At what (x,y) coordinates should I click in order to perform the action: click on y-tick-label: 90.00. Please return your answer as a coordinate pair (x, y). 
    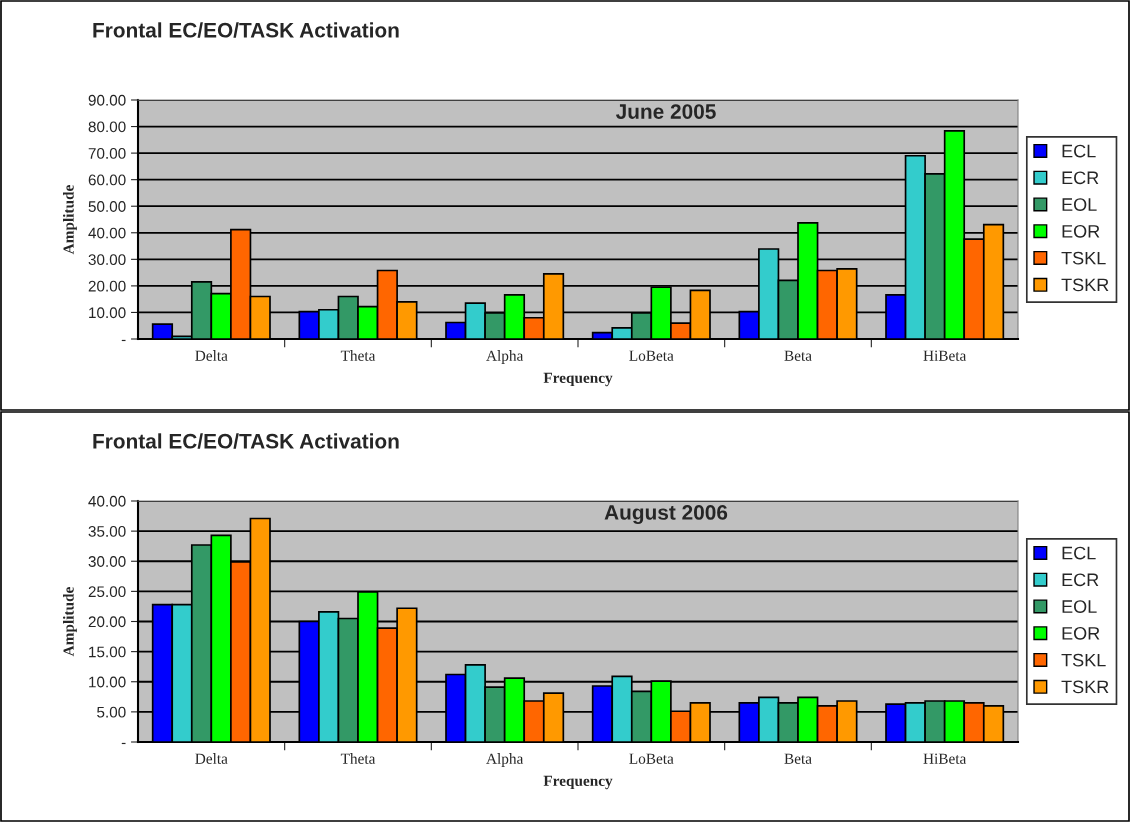
    Looking at the image, I should click on (107, 100).